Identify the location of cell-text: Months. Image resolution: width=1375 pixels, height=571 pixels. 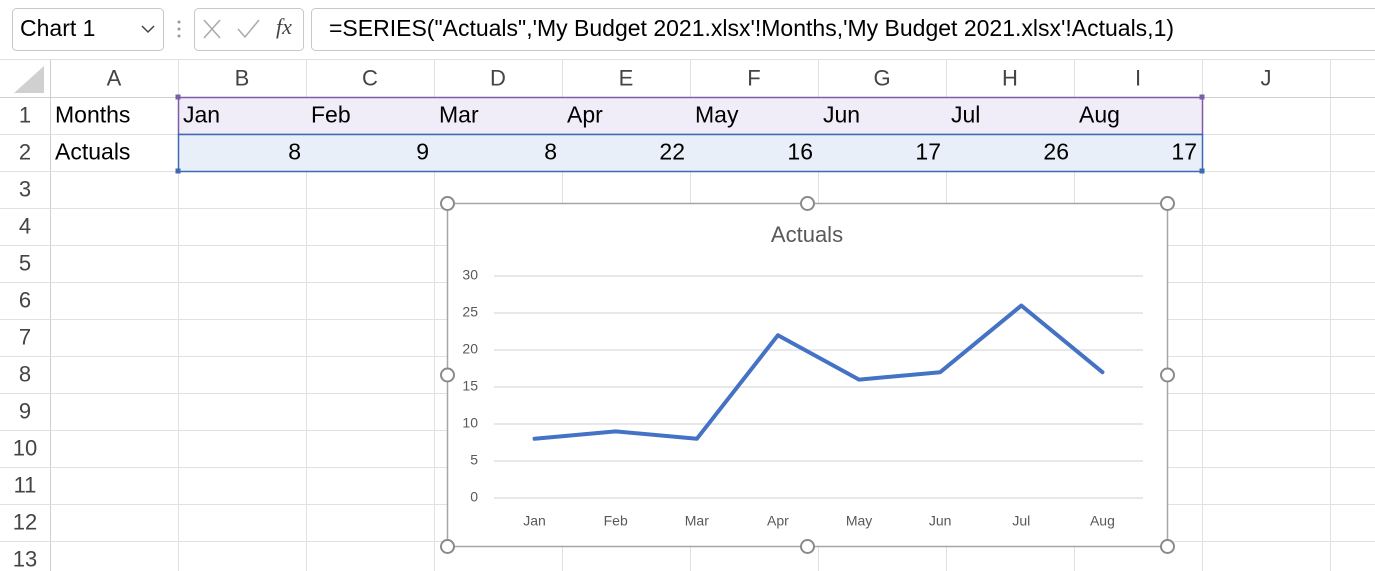
(92, 115).